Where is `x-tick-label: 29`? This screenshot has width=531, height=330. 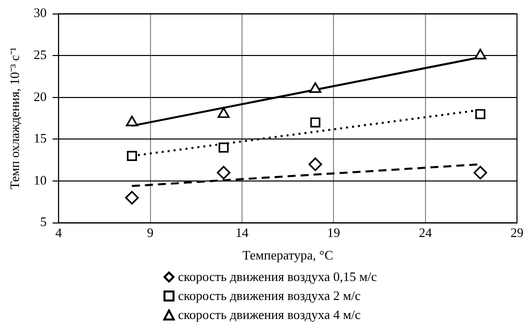
x-tick-label: 29 is located at coordinates (517, 232).